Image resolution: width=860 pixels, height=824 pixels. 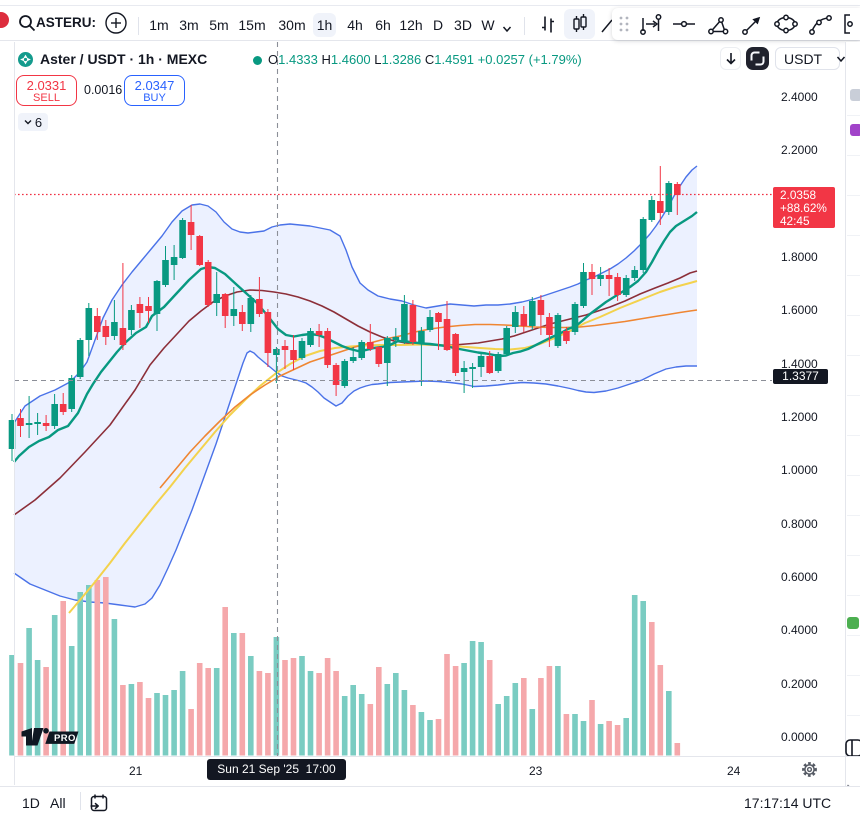 I want to click on svg-text: PRO, so click(x=65, y=738).